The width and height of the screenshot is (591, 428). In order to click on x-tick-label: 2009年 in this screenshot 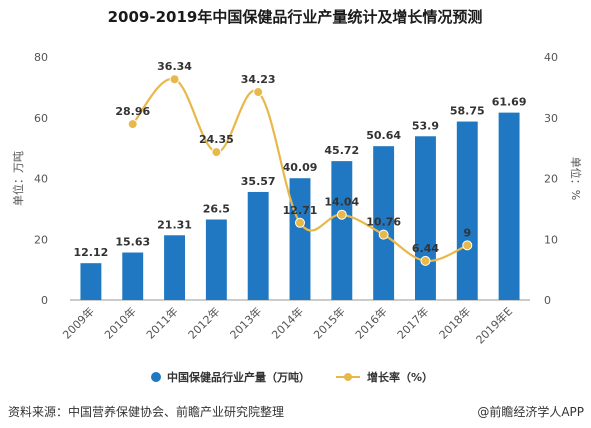, I will do `click(78, 322)`.